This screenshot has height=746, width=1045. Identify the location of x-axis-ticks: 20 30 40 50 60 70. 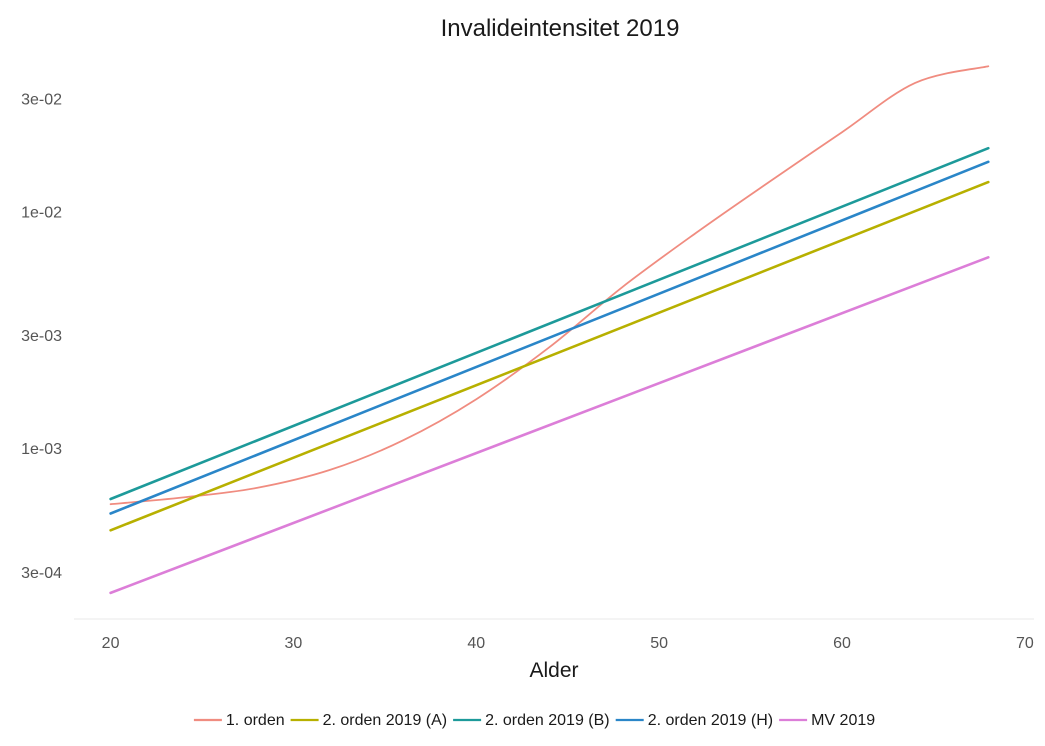
(568, 643).